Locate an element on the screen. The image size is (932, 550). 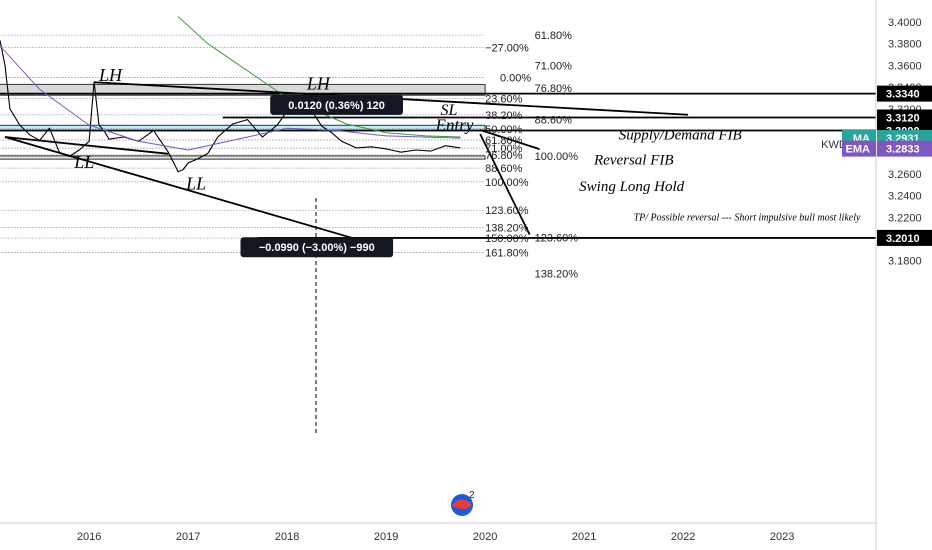
fib-label-12: 100.00% is located at coordinates (557, 157).